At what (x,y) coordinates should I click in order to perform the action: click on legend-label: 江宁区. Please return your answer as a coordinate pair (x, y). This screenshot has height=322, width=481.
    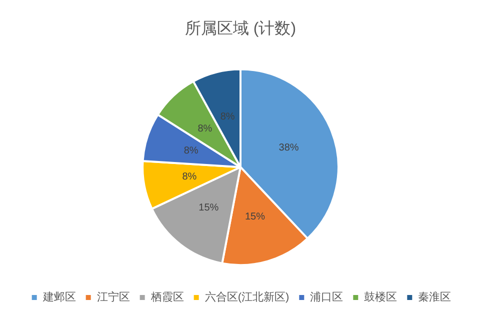
    Looking at the image, I should click on (113, 297).